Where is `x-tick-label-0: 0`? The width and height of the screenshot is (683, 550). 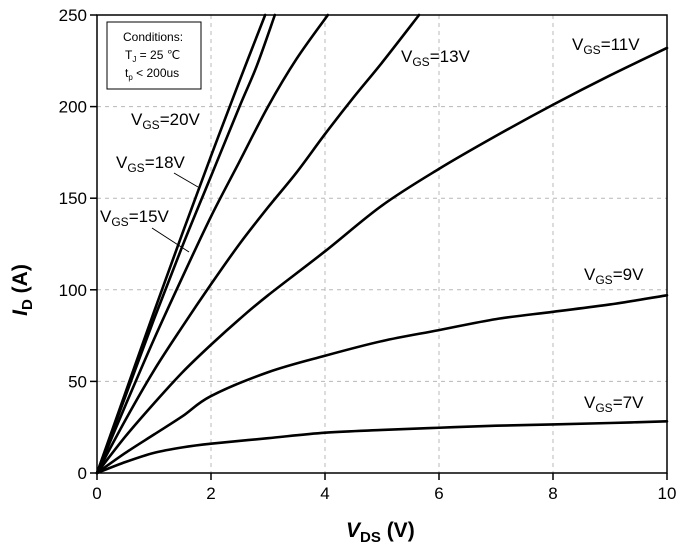 x-tick-label-0: 0 is located at coordinates (96, 493).